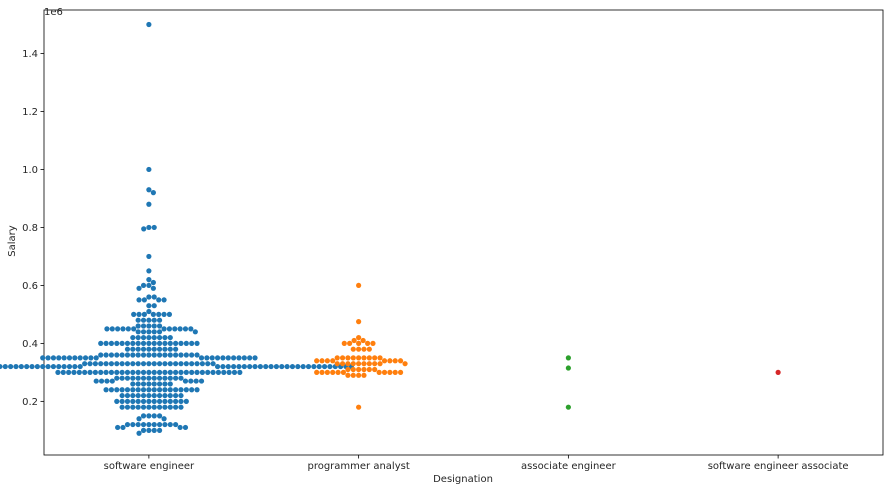 Image resolution: width=888 pixels, height=491 pixels. Describe the element at coordinates (463, 479) in the screenshot. I see `x-axis-label: Designation` at that location.